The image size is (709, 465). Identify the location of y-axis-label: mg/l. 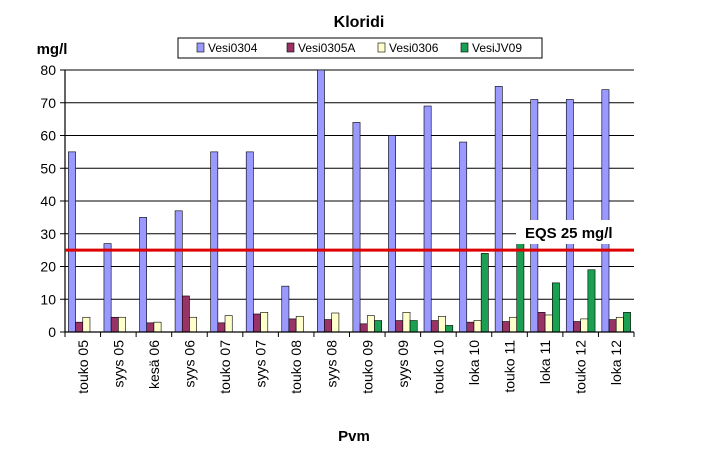
(52, 49).